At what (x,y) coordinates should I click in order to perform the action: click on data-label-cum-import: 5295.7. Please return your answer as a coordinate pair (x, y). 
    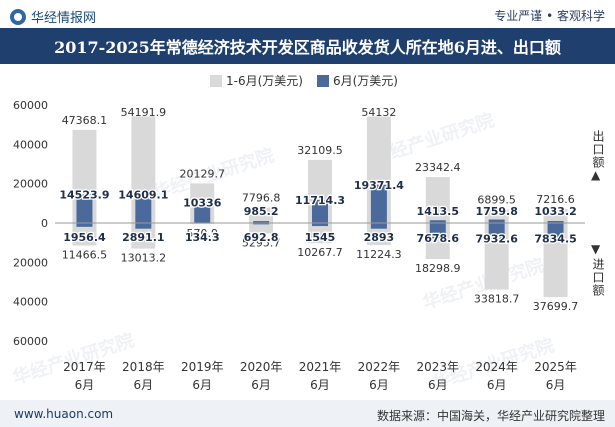
    Looking at the image, I should click on (261, 242).